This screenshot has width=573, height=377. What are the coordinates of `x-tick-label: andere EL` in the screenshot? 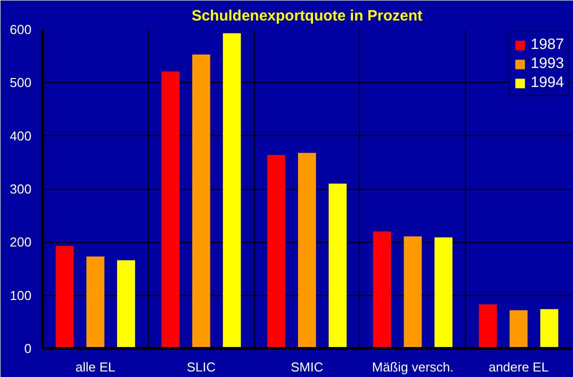 It's located at (518, 367).